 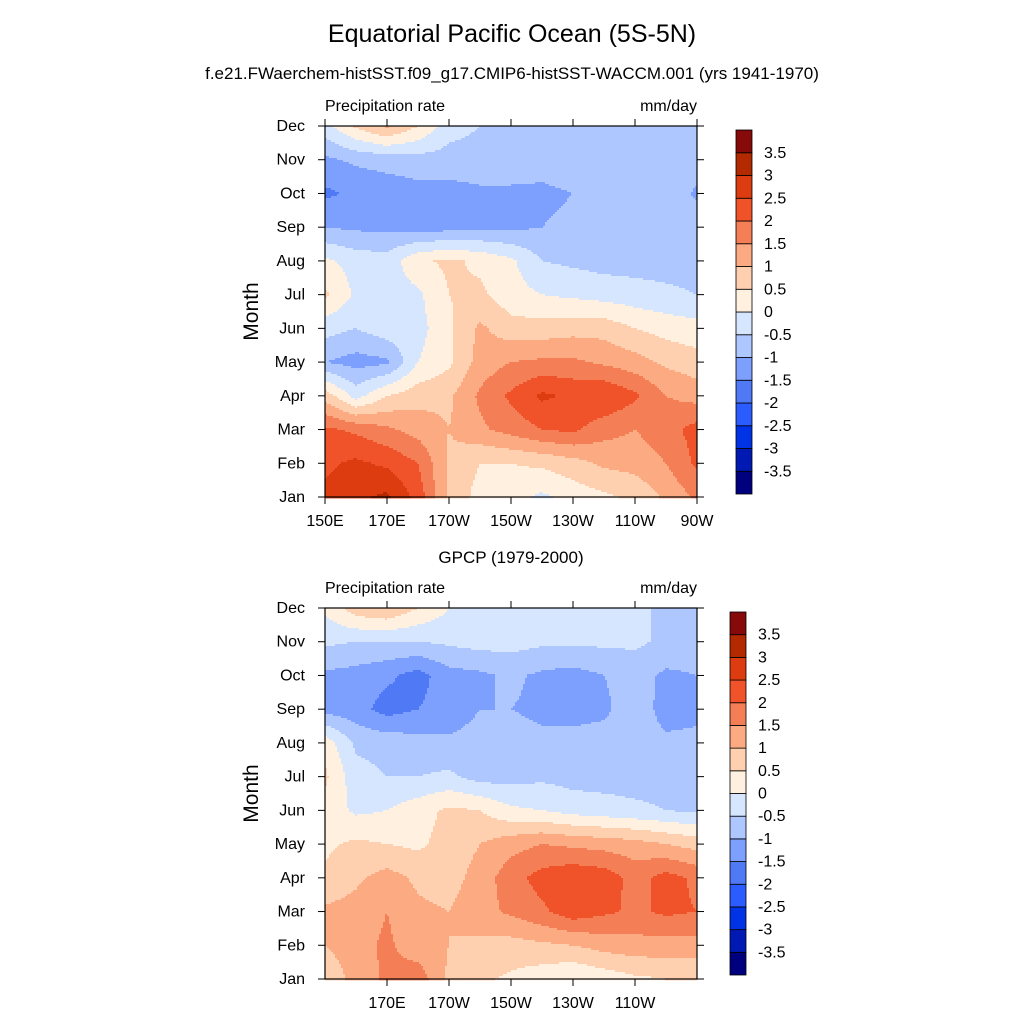 What do you see at coordinates (511, 312) in the screenshot?
I see `precip-field` at bounding box center [511, 312].